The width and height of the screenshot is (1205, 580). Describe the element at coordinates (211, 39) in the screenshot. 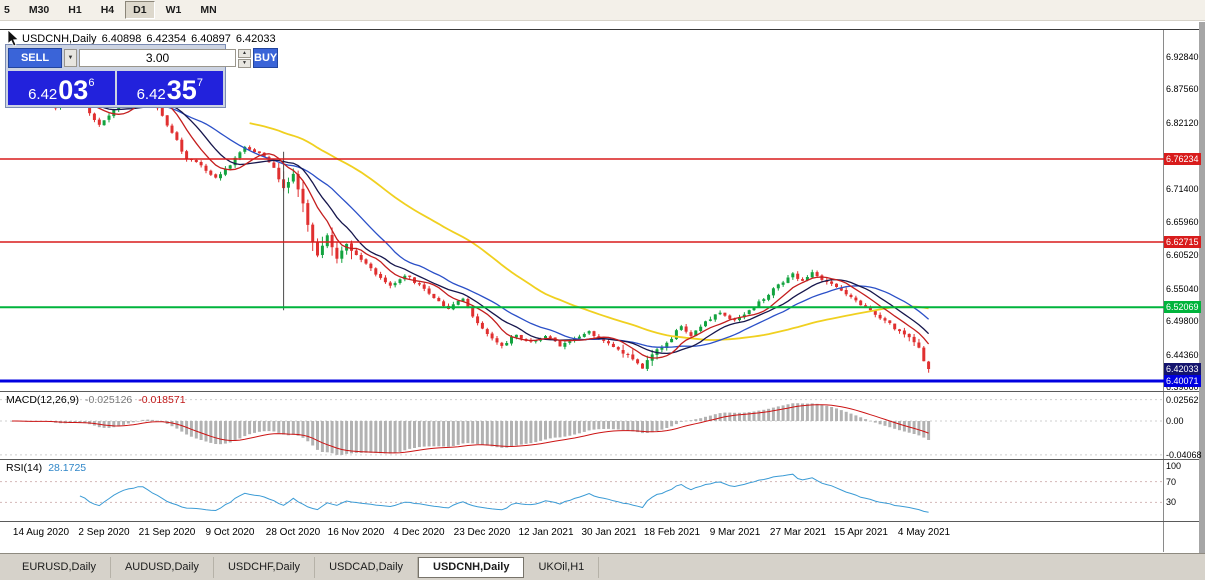

I see `ohlc-low: 6.40897` at that location.